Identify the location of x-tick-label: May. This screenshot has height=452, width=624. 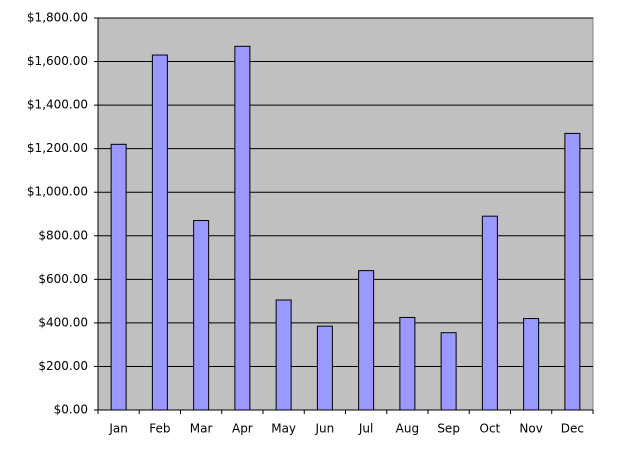
(283, 429).